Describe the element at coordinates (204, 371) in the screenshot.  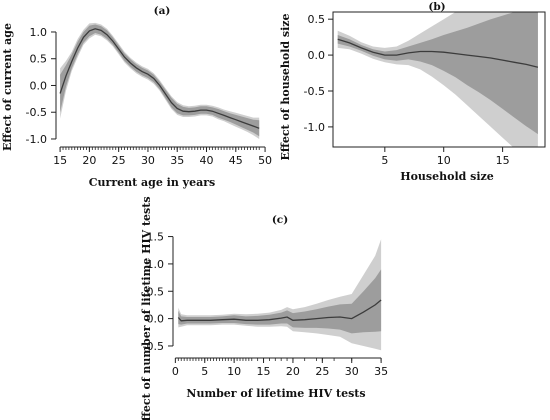
I see `x-tick-label-c: 5` at that location.